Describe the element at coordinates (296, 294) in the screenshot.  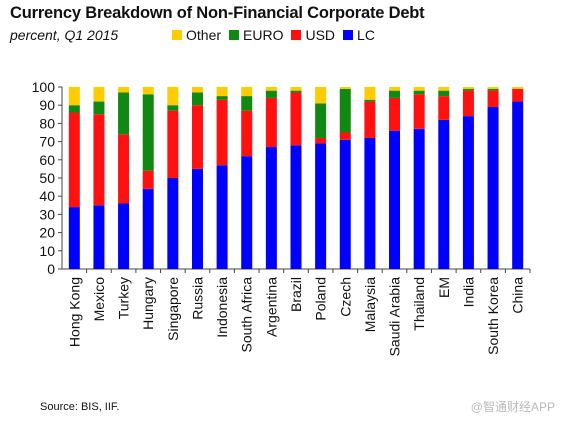
I see `x-tick-label: Brazil` at that location.